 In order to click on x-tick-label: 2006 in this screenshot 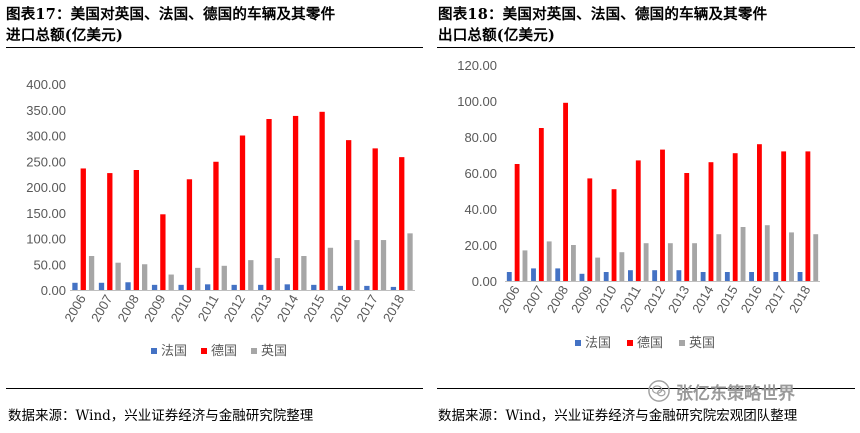, I will do `click(508, 299)`.